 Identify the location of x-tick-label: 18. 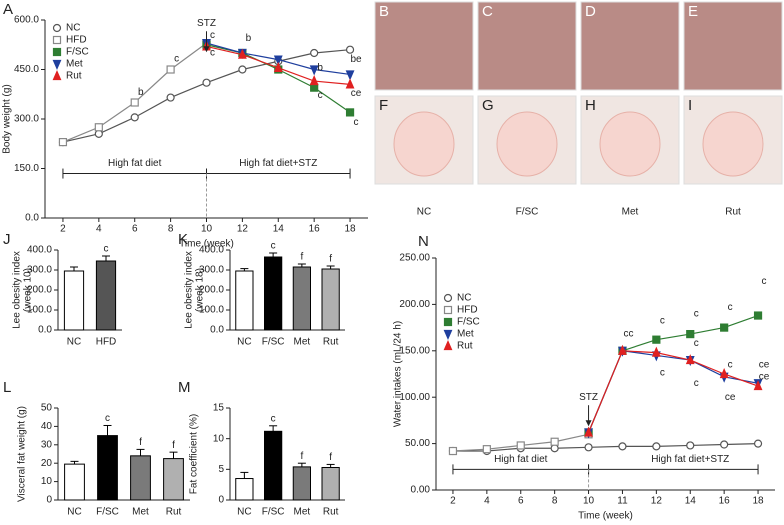
(350, 229).